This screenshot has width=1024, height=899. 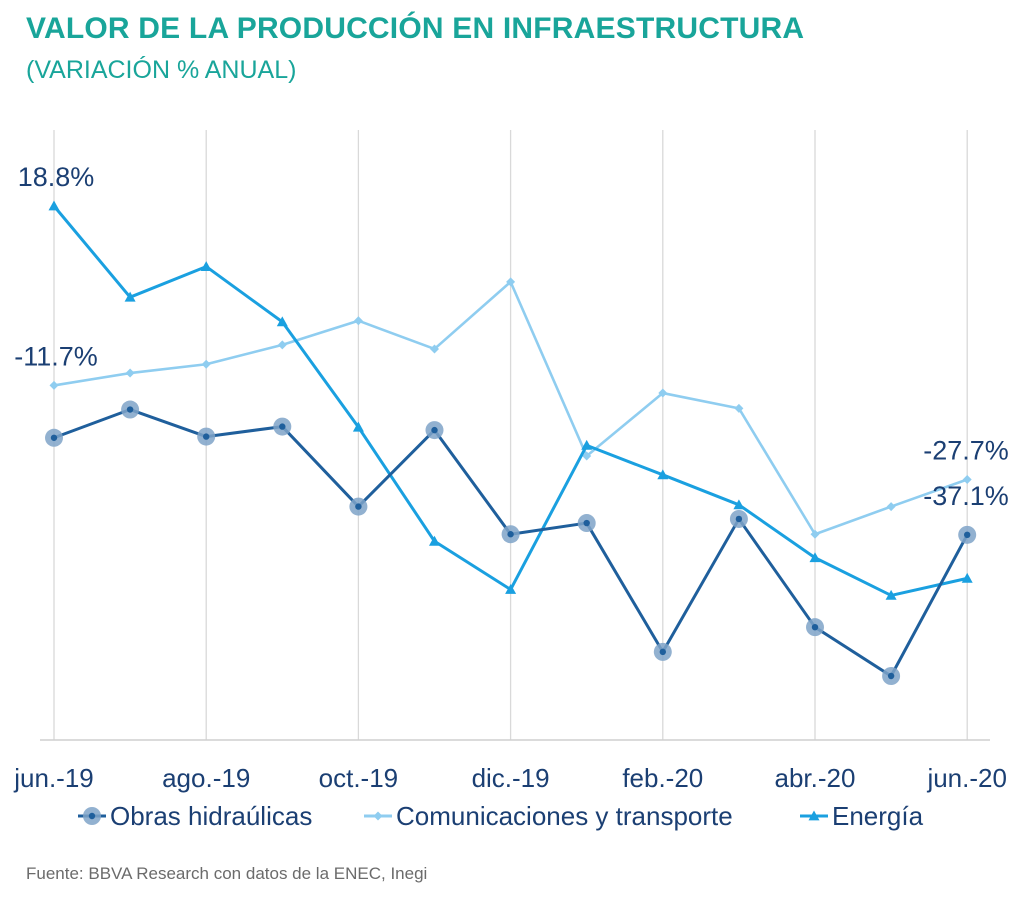 I want to click on x-tick-label: jun.-20, so click(x=966, y=778).